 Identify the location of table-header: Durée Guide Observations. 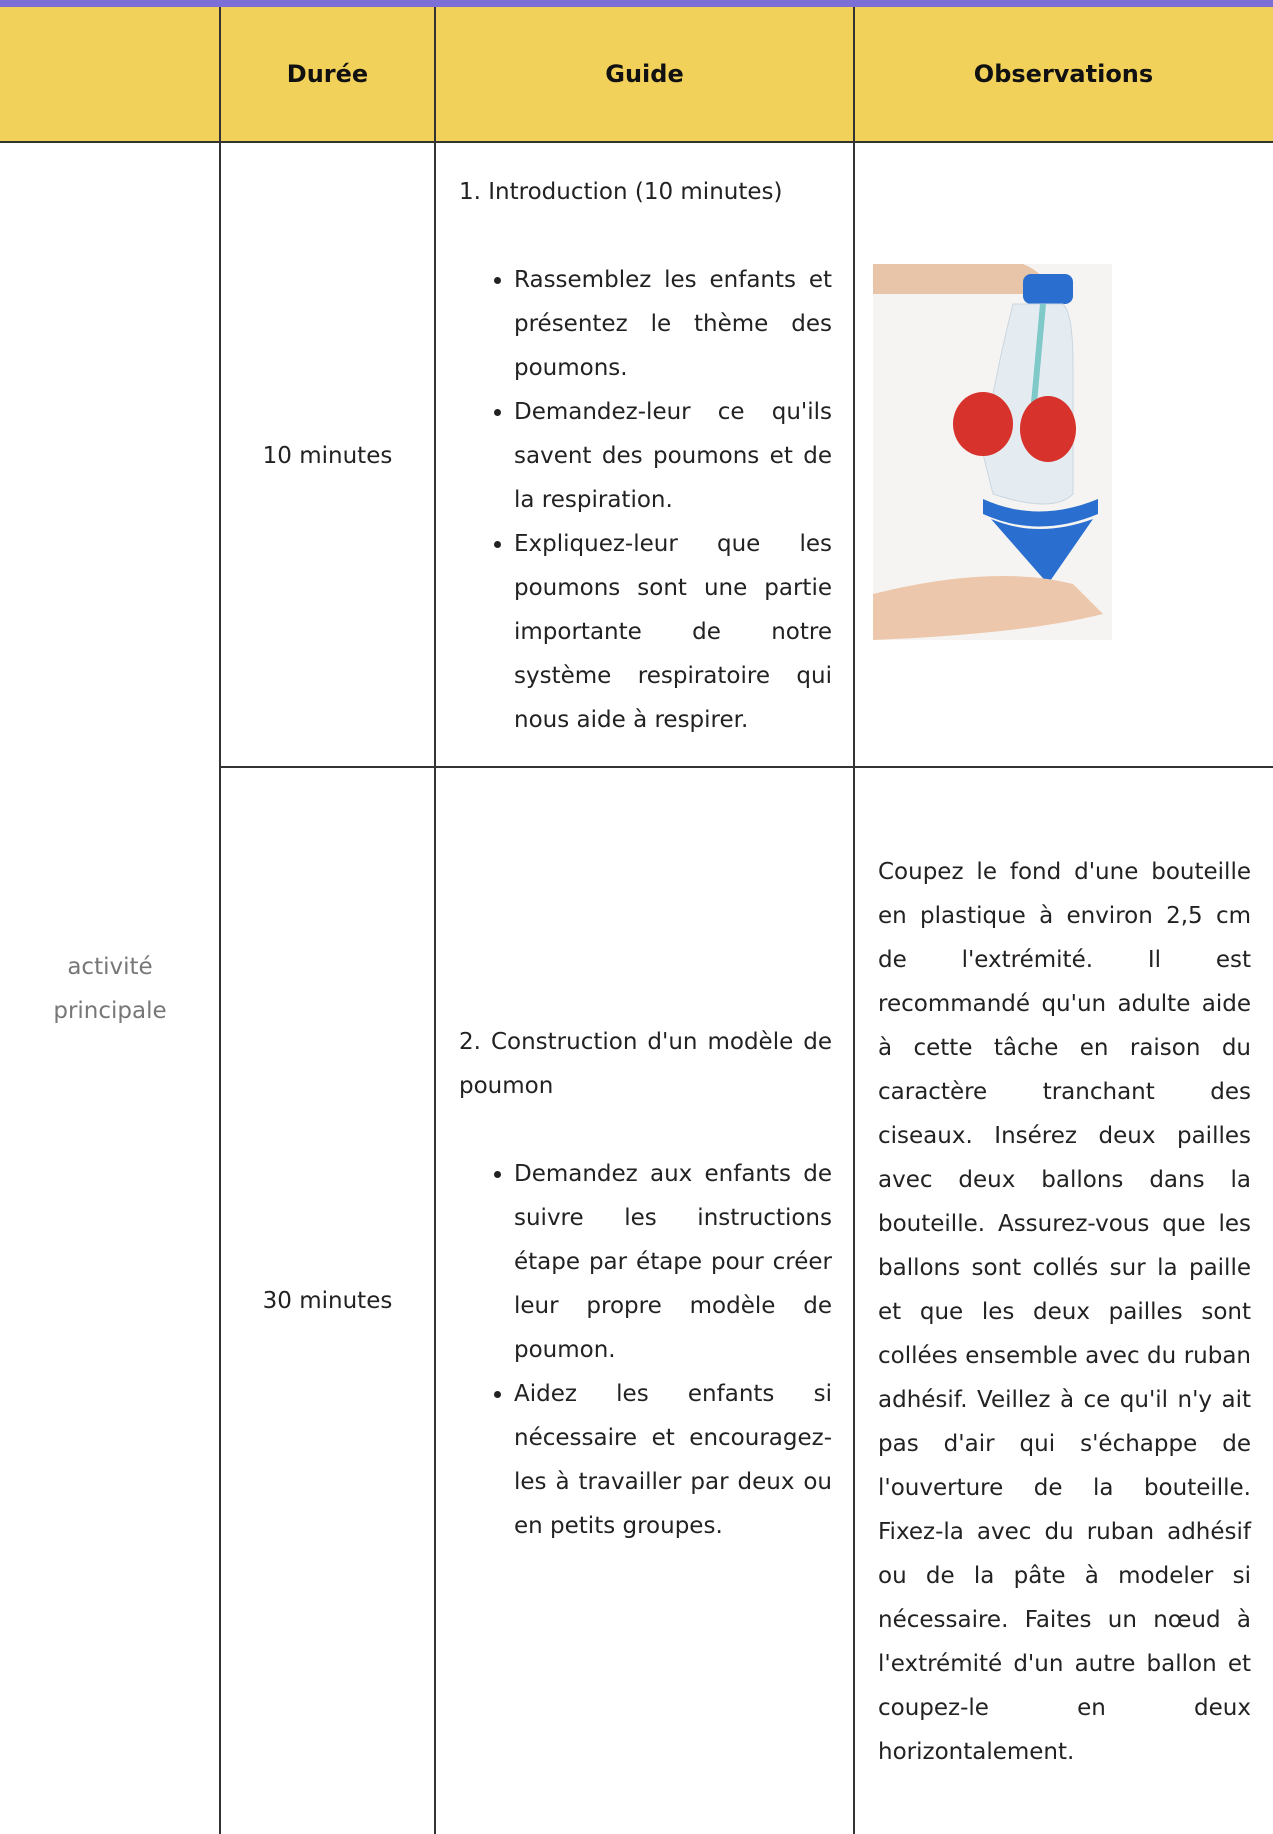
(636, 75).